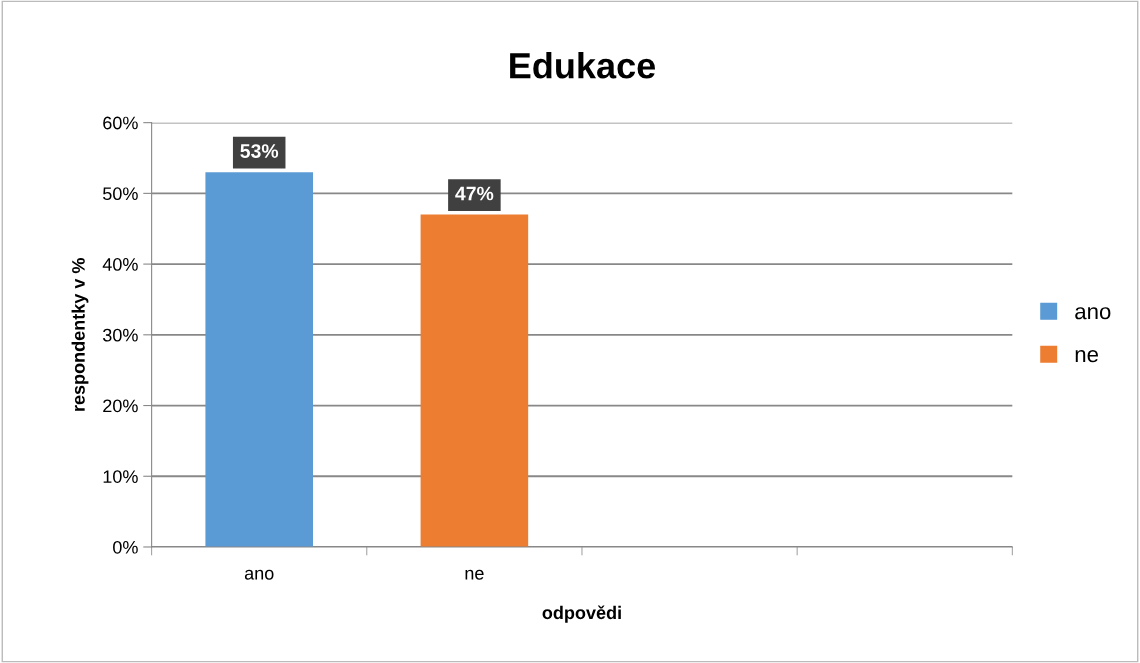 The height and width of the screenshot is (663, 1140). What do you see at coordinates (120, 194) in the screenshot?
I see `y-tick-label: 50%` at bounding box center [120, 194].